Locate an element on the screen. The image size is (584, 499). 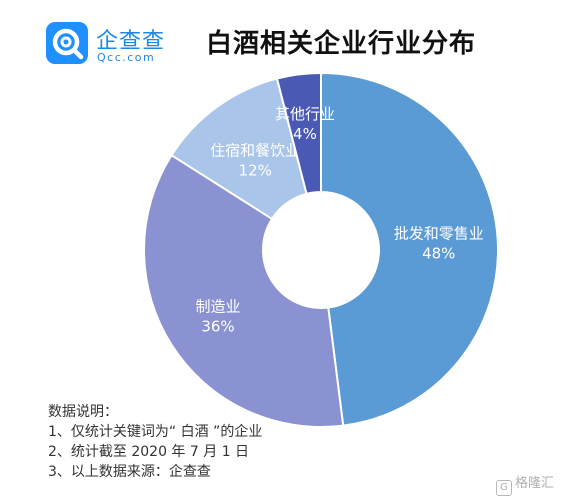
chart-title: 白酒相关企业行业分布 is located at coordinates (341, 44).